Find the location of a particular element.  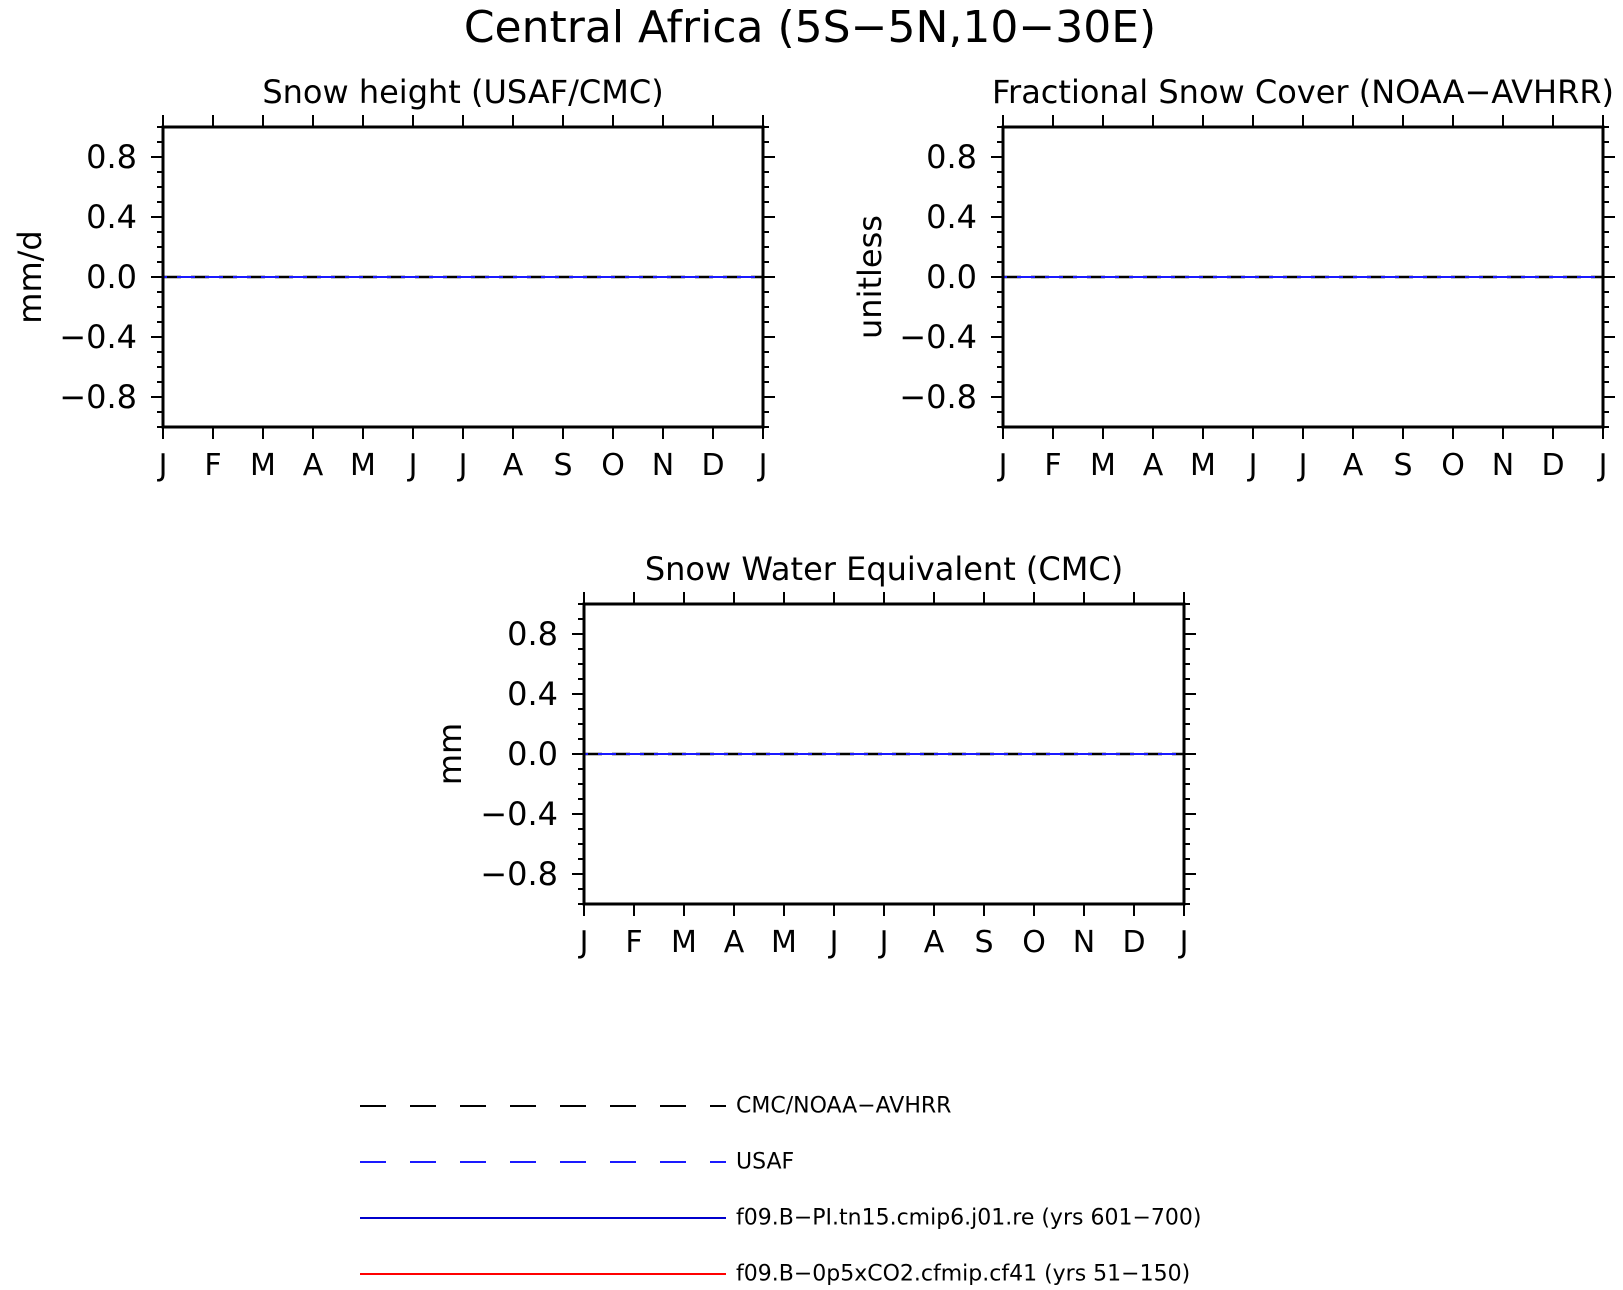

legend-item: USAF is located at coordinates (577, 1162).